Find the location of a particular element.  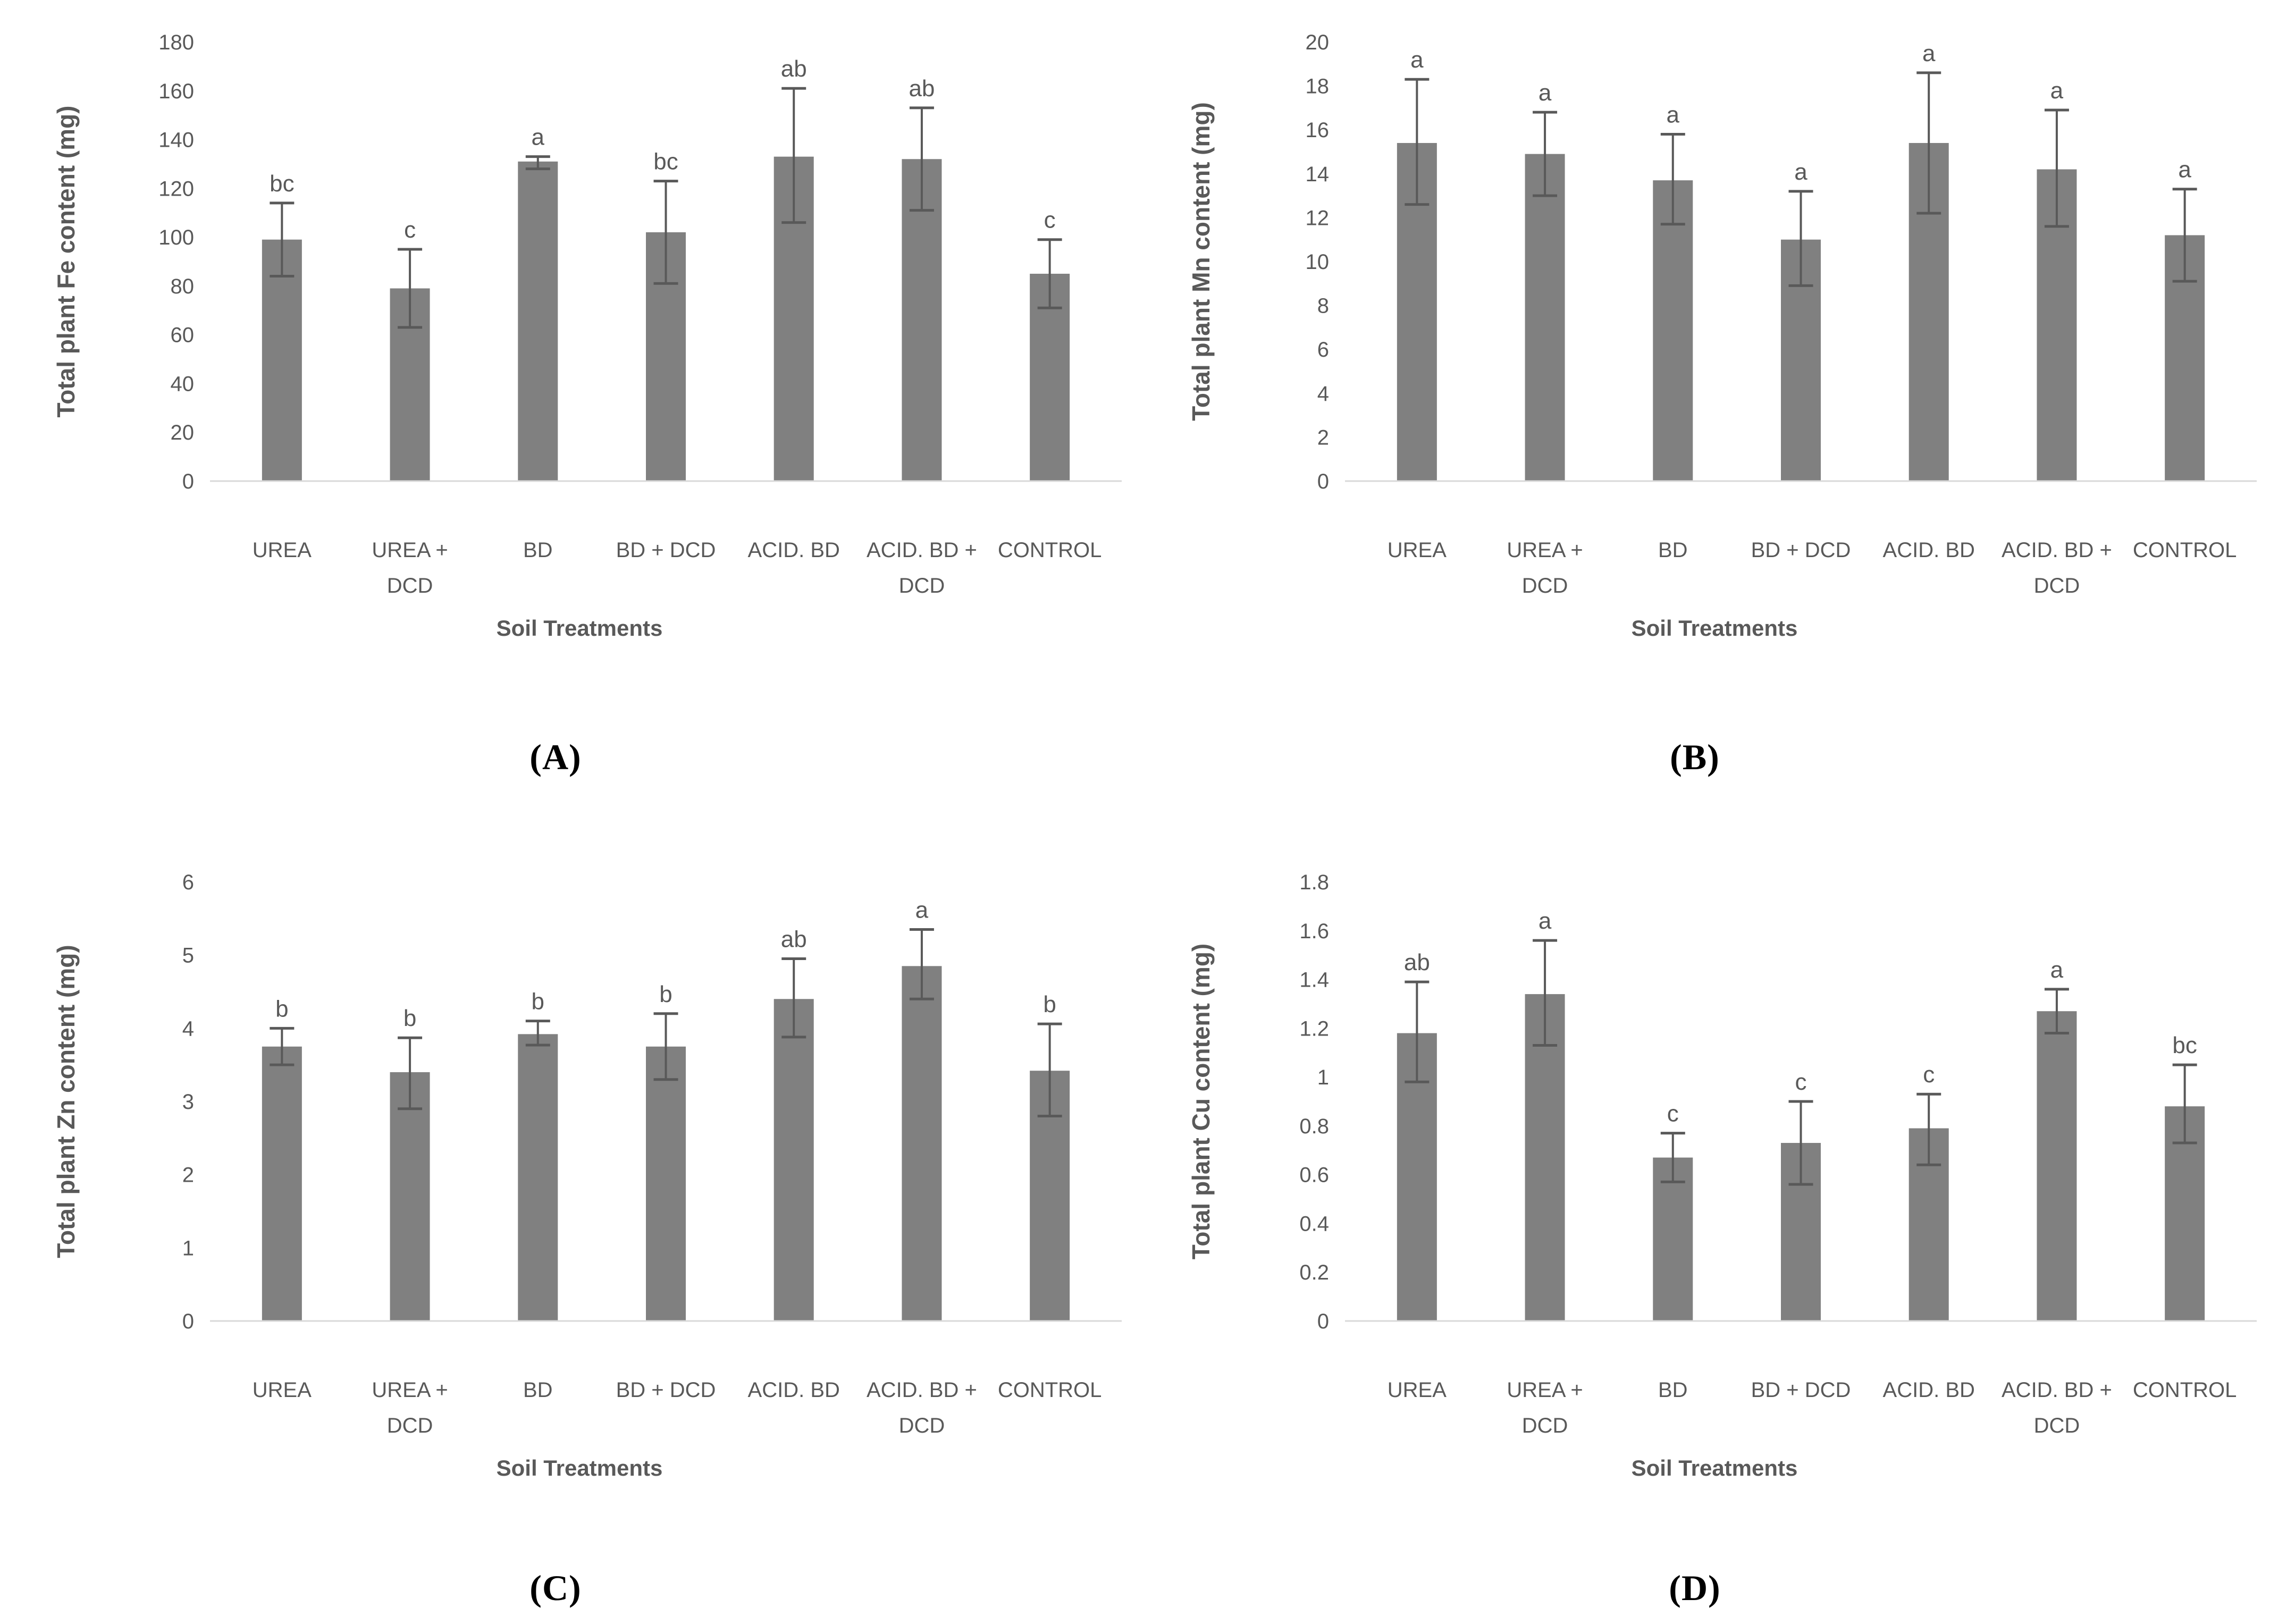

ytick-label: 60 is located at coordinates (183, 335).